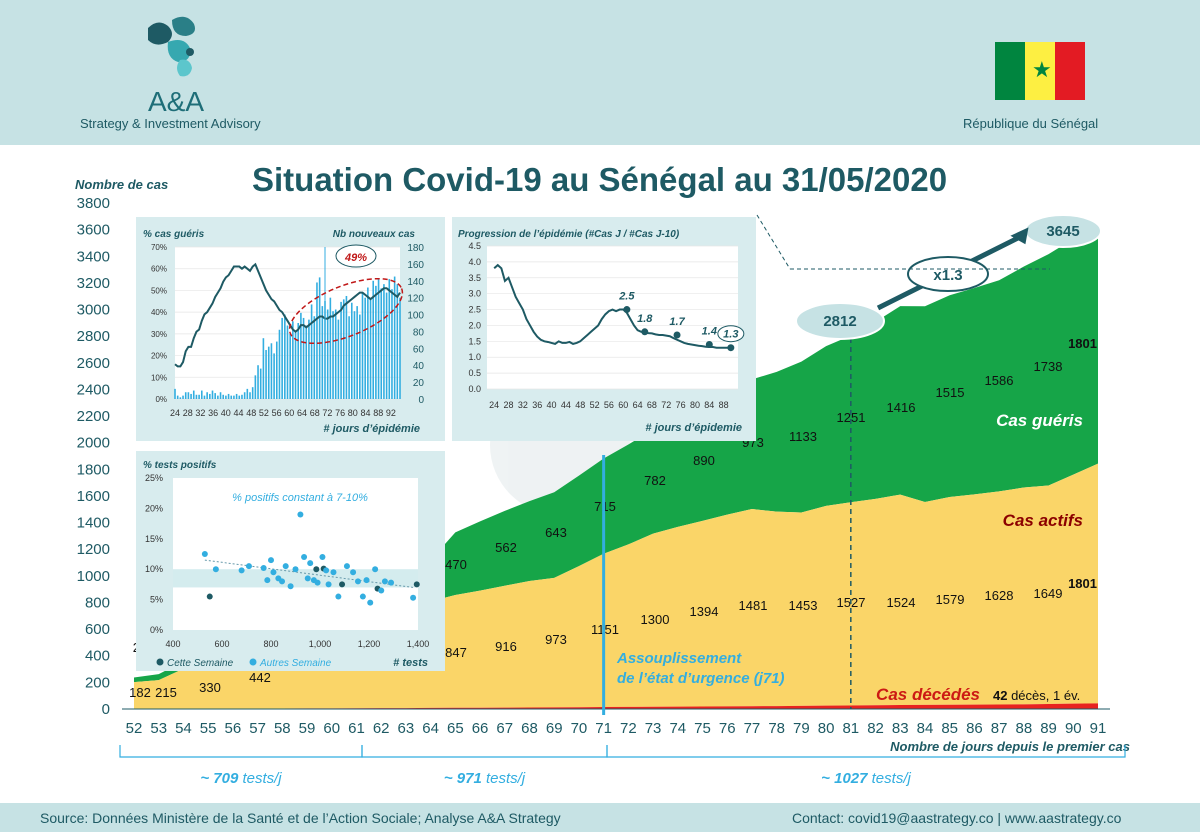 The width and height of the screenshot is (1200, 832). Describe the element at coordinates (1043, 695) in the screenshot. I see `deaths-note-text: décès, 1 év.` at that location.